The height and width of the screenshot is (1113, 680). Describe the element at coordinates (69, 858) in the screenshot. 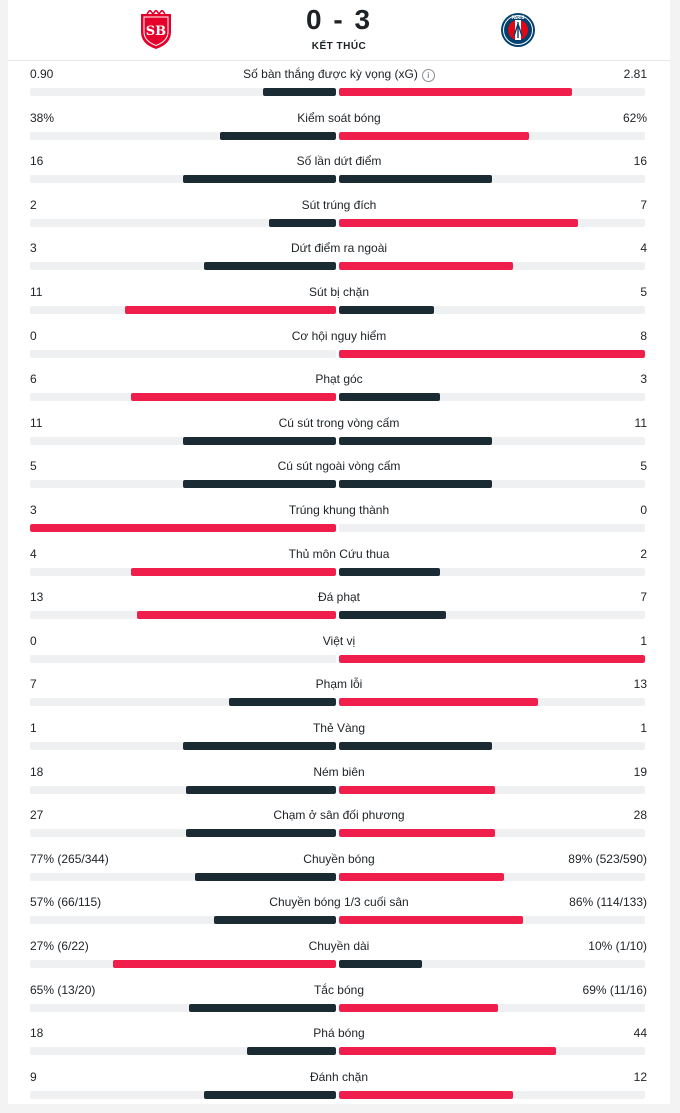

I see `home-stat-value: 77% (265/344)` at that location.